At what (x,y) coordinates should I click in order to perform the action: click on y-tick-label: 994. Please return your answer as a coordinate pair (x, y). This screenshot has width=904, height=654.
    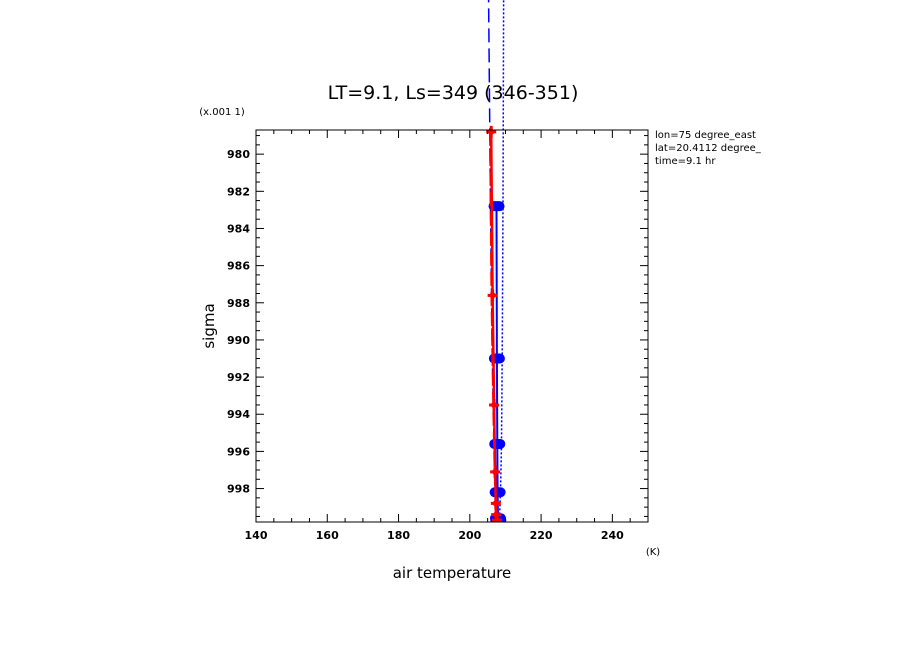
    Looking at the image, I should click on (238, 414).